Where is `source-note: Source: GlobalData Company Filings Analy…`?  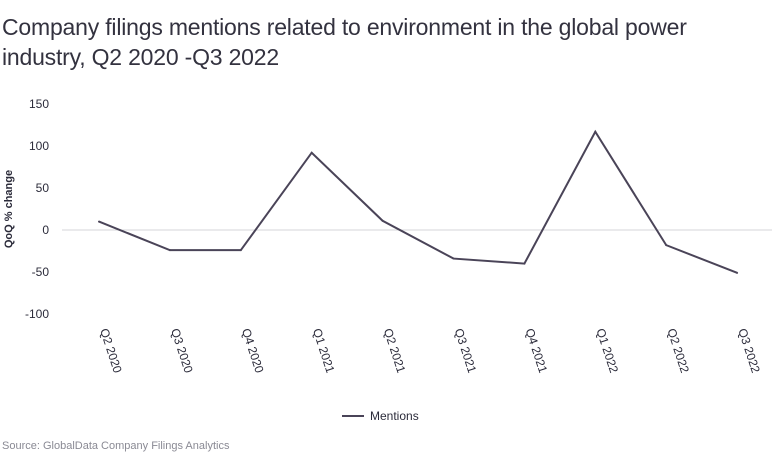
source-note: Source: GlobalData Company Filings Analy… is located at coordinates (116, 446).